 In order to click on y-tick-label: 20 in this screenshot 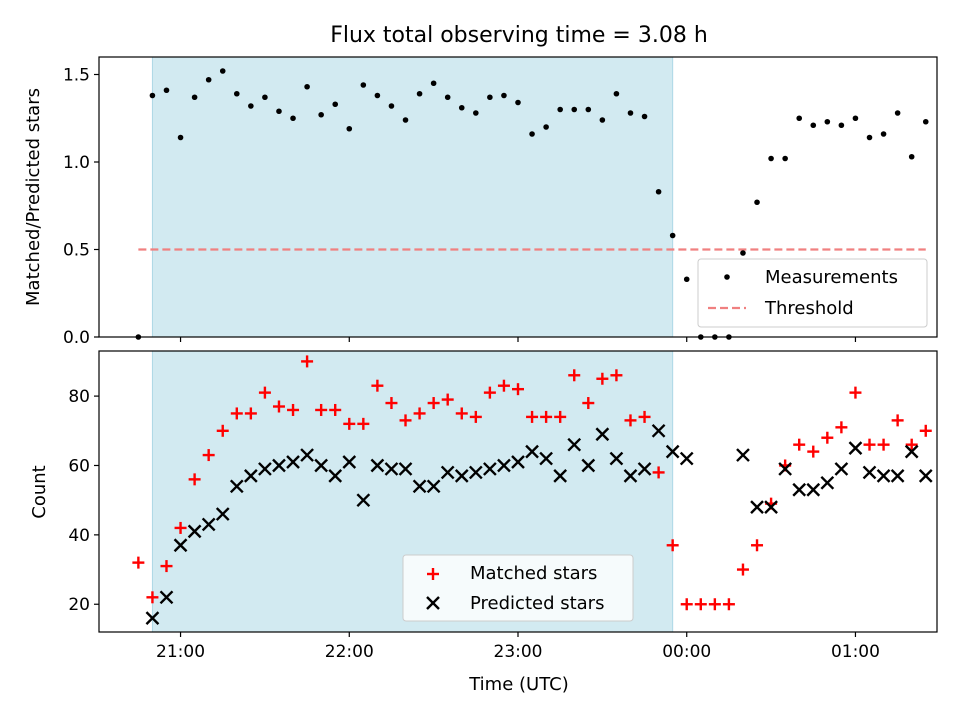, I will do `click(79, 605)`.